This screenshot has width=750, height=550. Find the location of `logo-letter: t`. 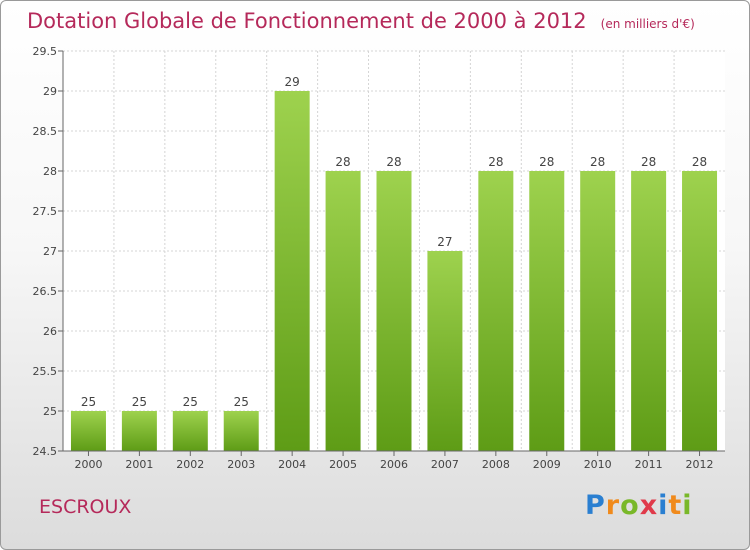

logo-letter: t is located at coordinates (675, 505).